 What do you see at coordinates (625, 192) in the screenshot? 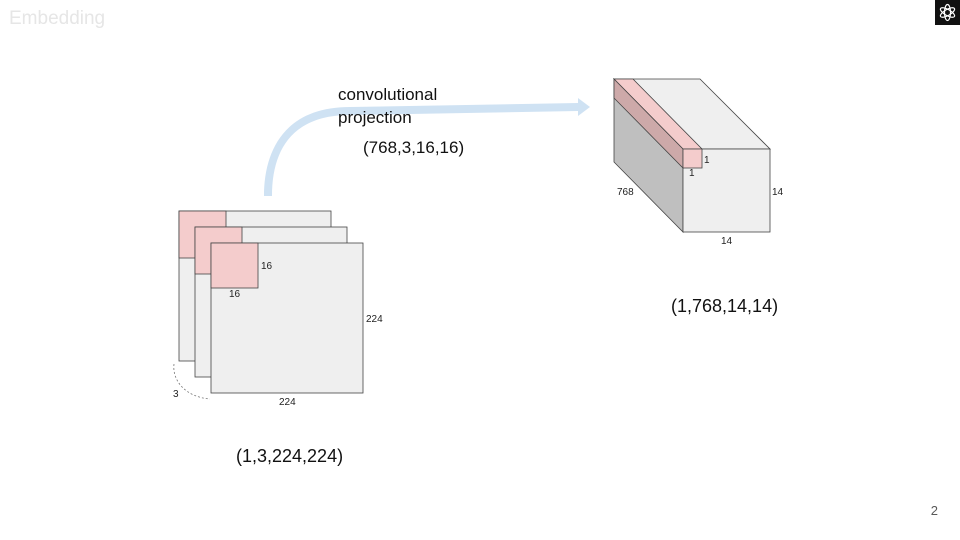
I see `output-depth-label: 768` at bounding box center [625, 192].